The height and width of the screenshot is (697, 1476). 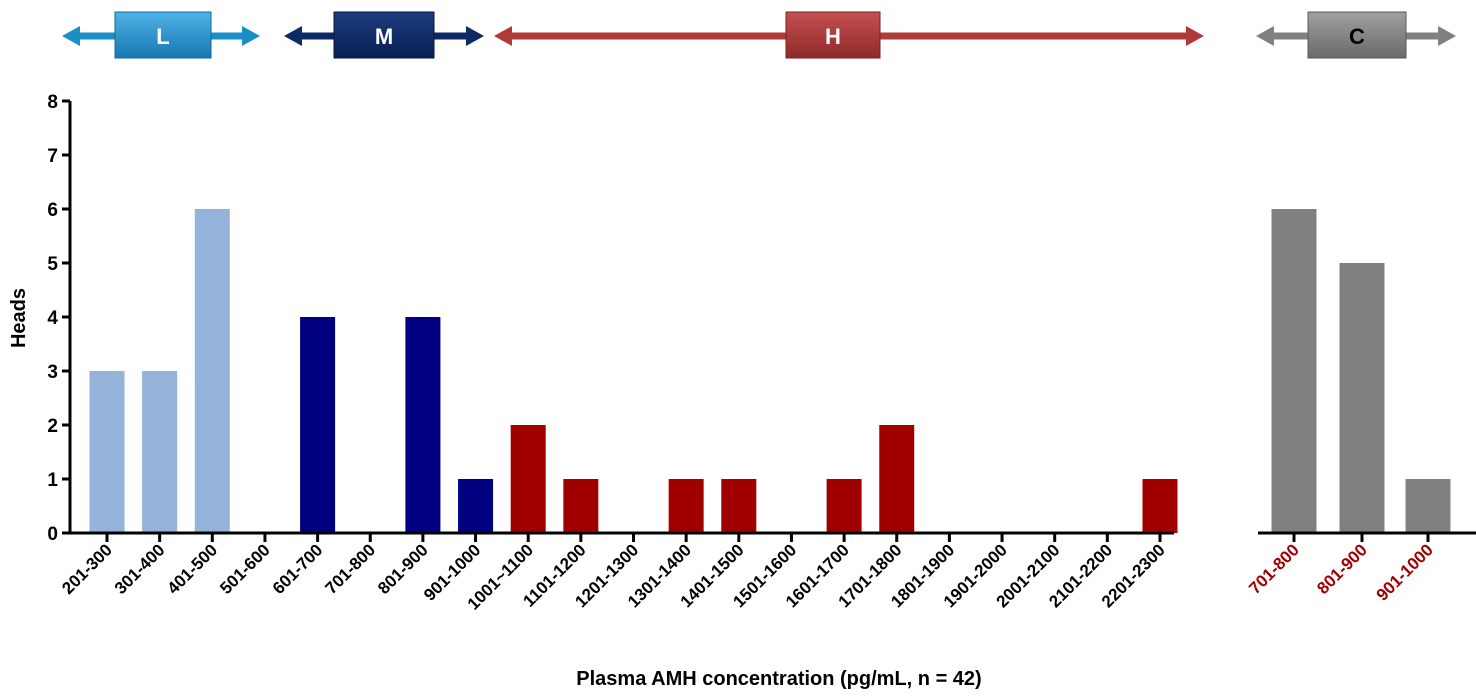 What do you see at coordinates (52, 480) in the screenshot?
I see `y-tick-label: 1` at bounding box center [52, 480].